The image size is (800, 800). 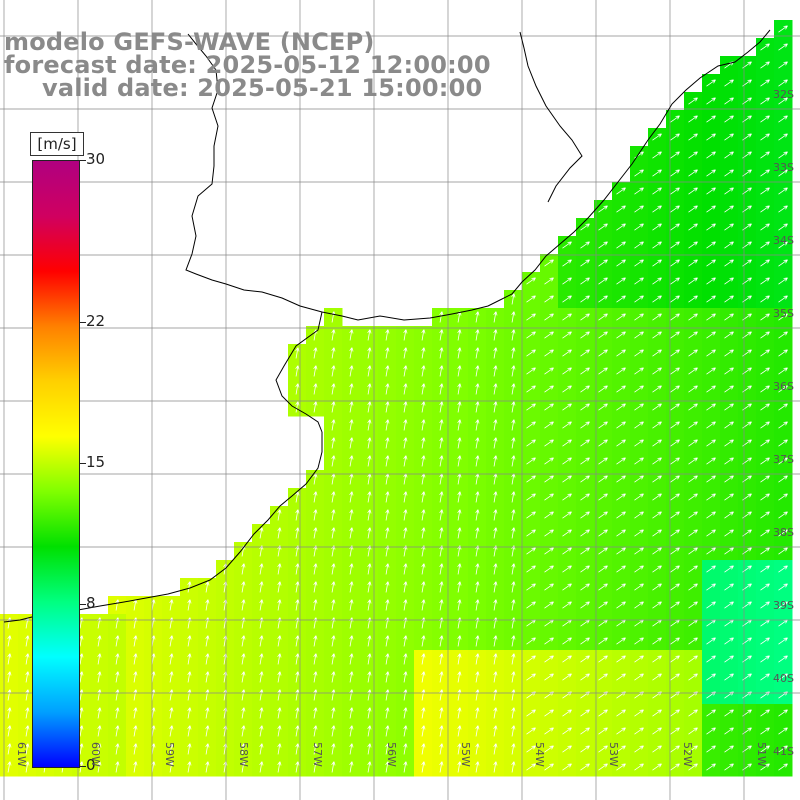 What do you see at coordinates (91, 603) in the screenshot?
I see `colorbar-tick-label: 8` at bounding box center [91, 603].